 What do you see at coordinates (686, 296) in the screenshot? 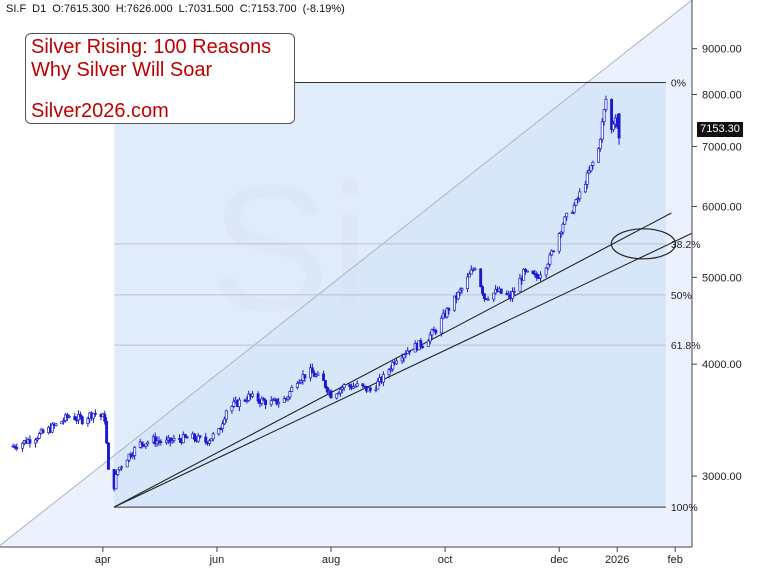
I see `fib-labels: 0% 38.2% 50% 61.8% 100%` at bounding box center [686, 296].